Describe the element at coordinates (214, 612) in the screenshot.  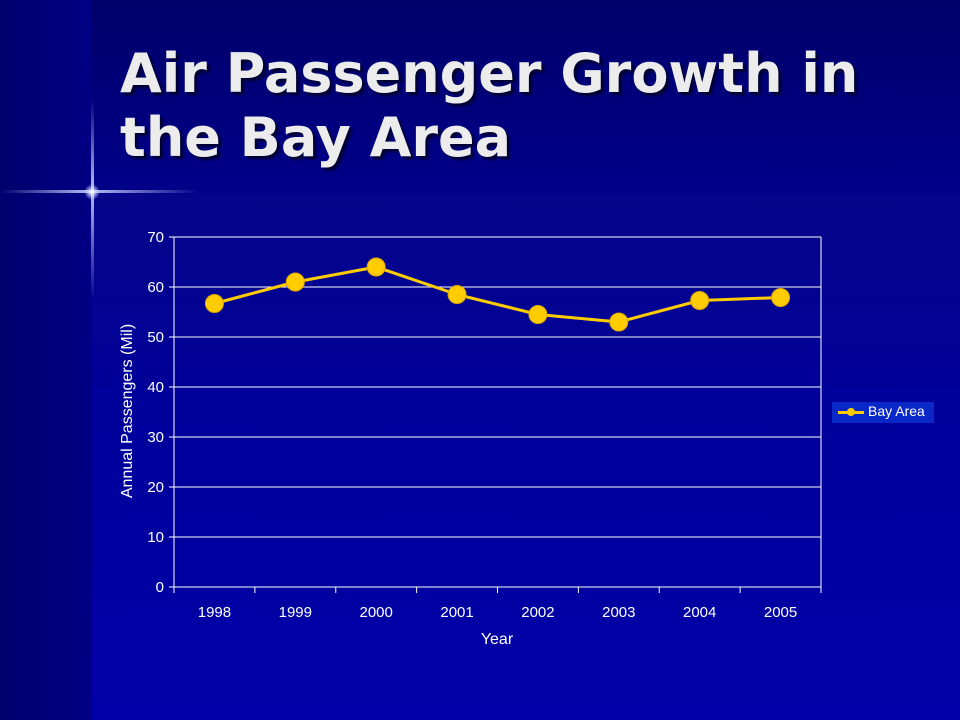
I see `x-tick-label-1998: 1998` at that location.